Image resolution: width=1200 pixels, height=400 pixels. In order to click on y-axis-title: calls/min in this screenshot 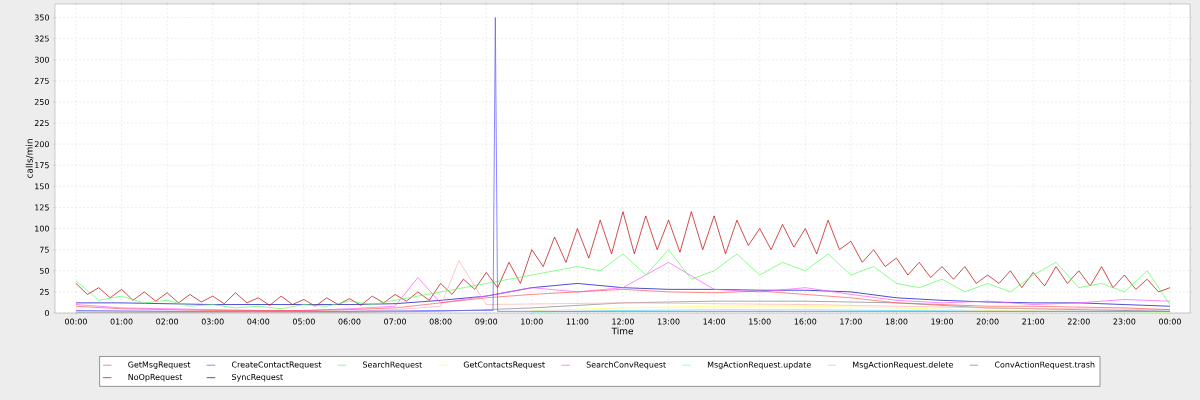, I will do `click(29, 158)`.